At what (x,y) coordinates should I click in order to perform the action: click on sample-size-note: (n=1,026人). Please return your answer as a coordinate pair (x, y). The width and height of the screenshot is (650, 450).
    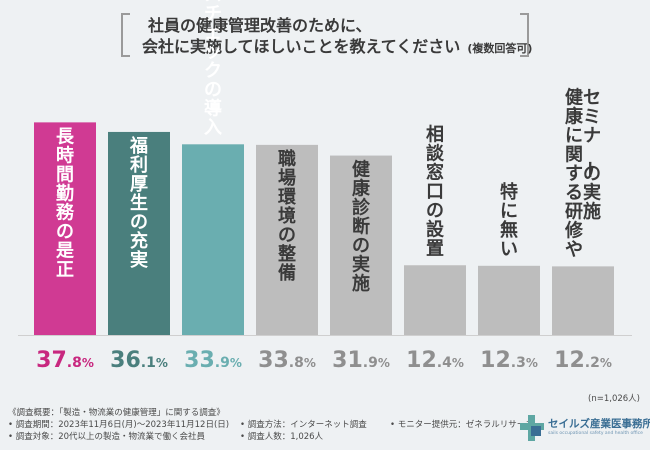
    Looking at the image, I should click on (614, 399).